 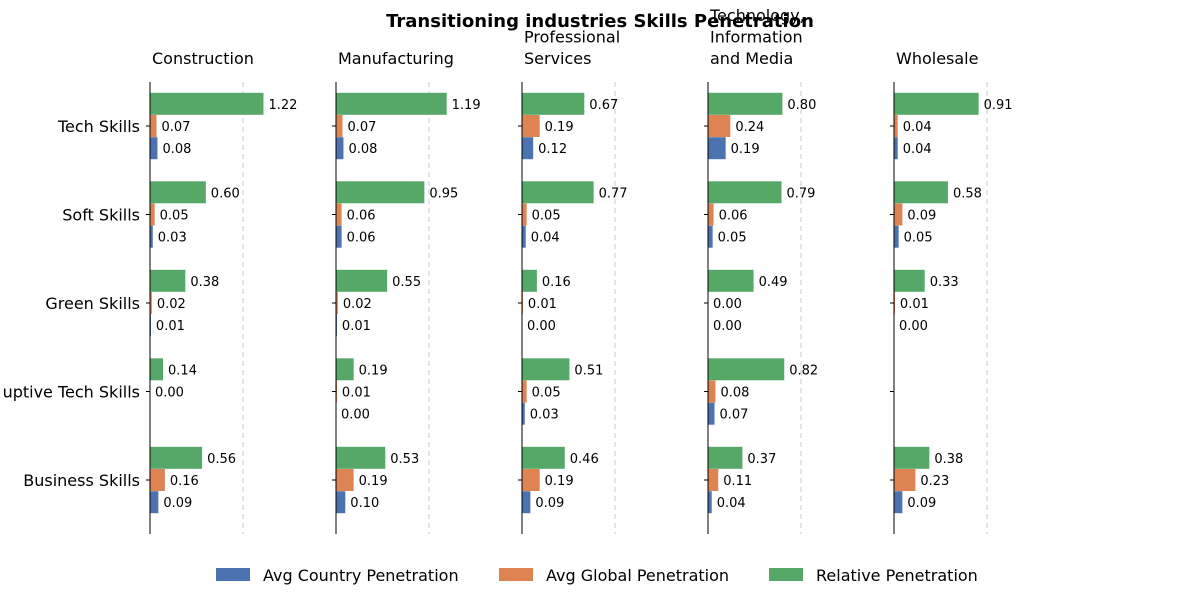 What do you see at coordinates (406, 282) in the screenshot?
I see `data-label: 0.55` at bounding box center [406, 282].